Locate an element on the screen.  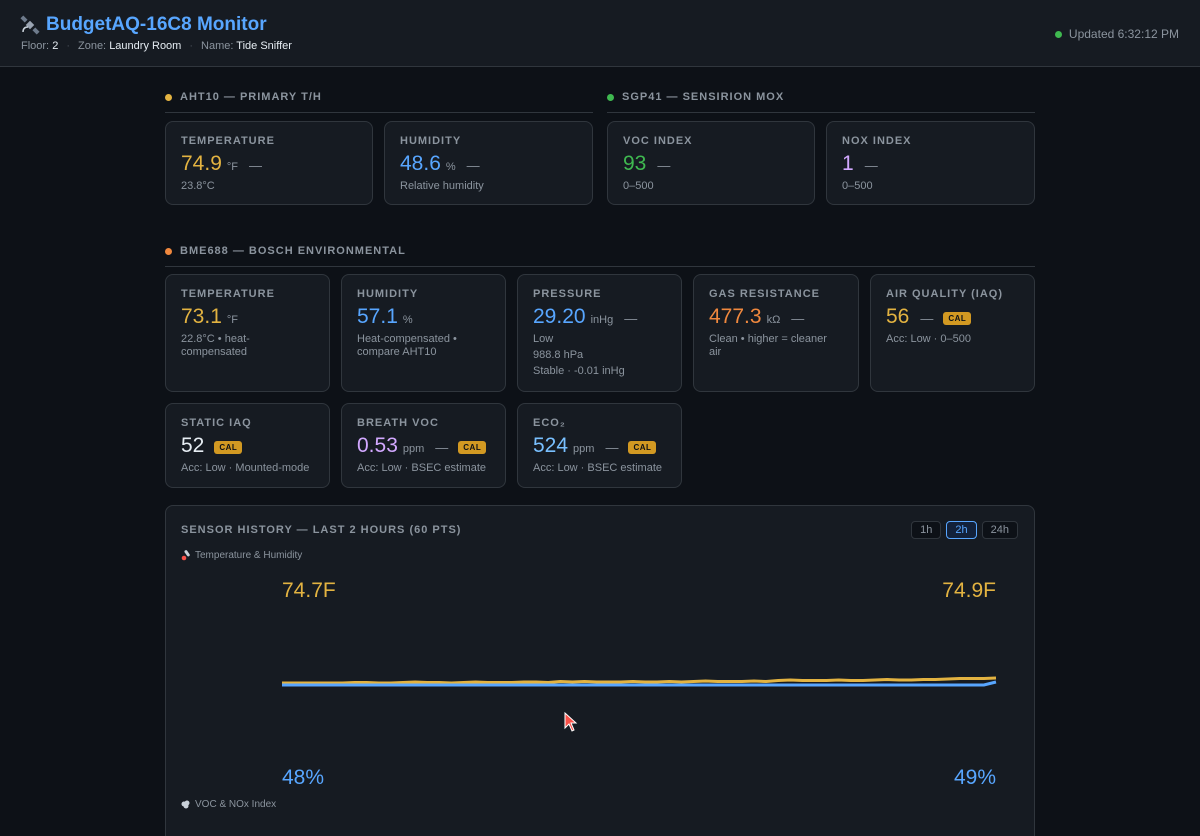
card-value: 477.3 is located at coordinates (735, 316).